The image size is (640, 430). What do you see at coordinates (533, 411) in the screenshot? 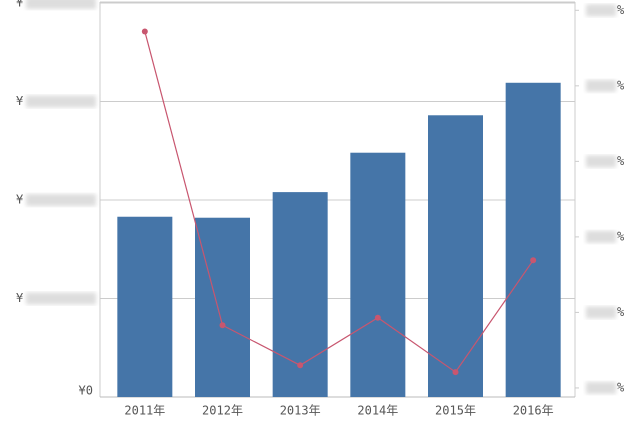
I see `x-tick-label: 2016年` at bounding box center [533, 411].